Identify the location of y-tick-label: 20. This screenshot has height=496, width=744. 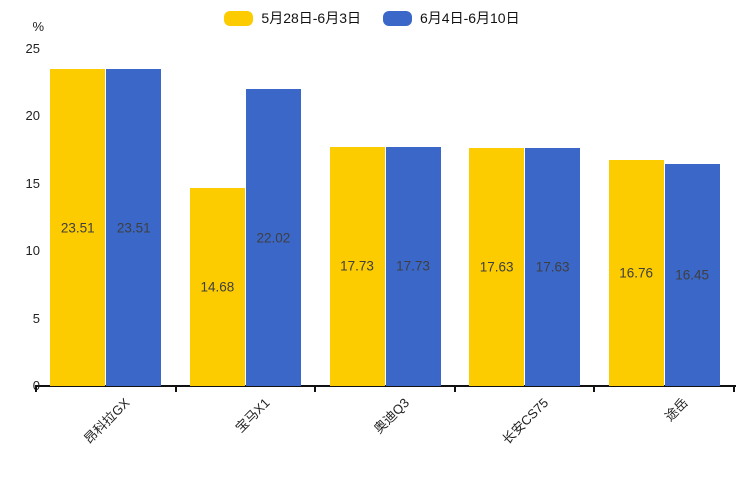
(32, 116).